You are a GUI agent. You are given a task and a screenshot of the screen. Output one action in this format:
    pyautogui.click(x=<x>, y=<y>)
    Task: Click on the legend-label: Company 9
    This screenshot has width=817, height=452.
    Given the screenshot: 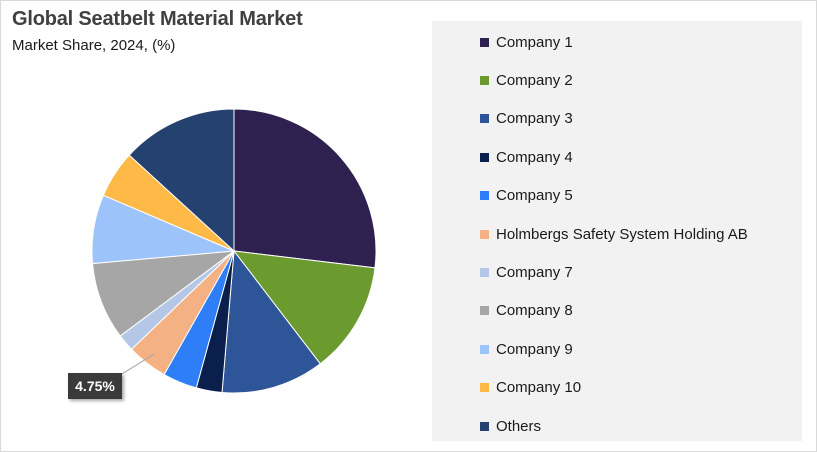 What is the action you would take?
    pyautogui.click(x=534, y=349)
    